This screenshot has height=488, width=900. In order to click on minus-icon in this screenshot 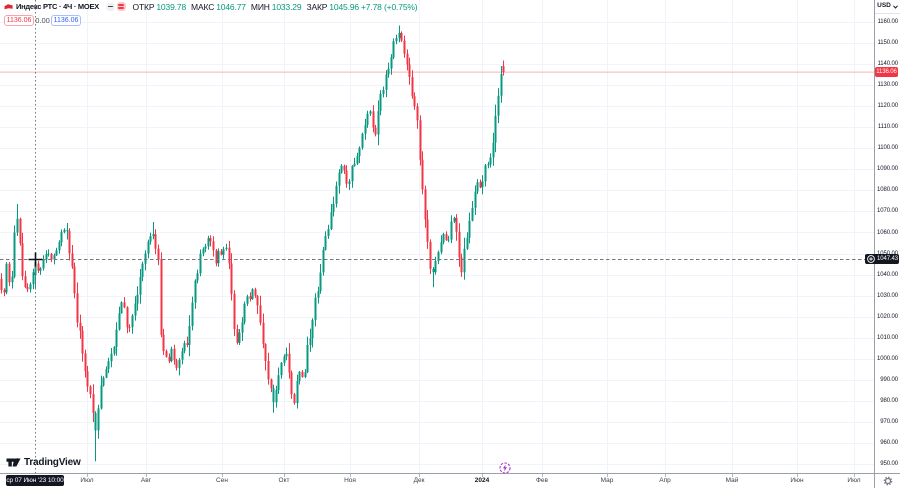, I will do `click(111, 6)`.